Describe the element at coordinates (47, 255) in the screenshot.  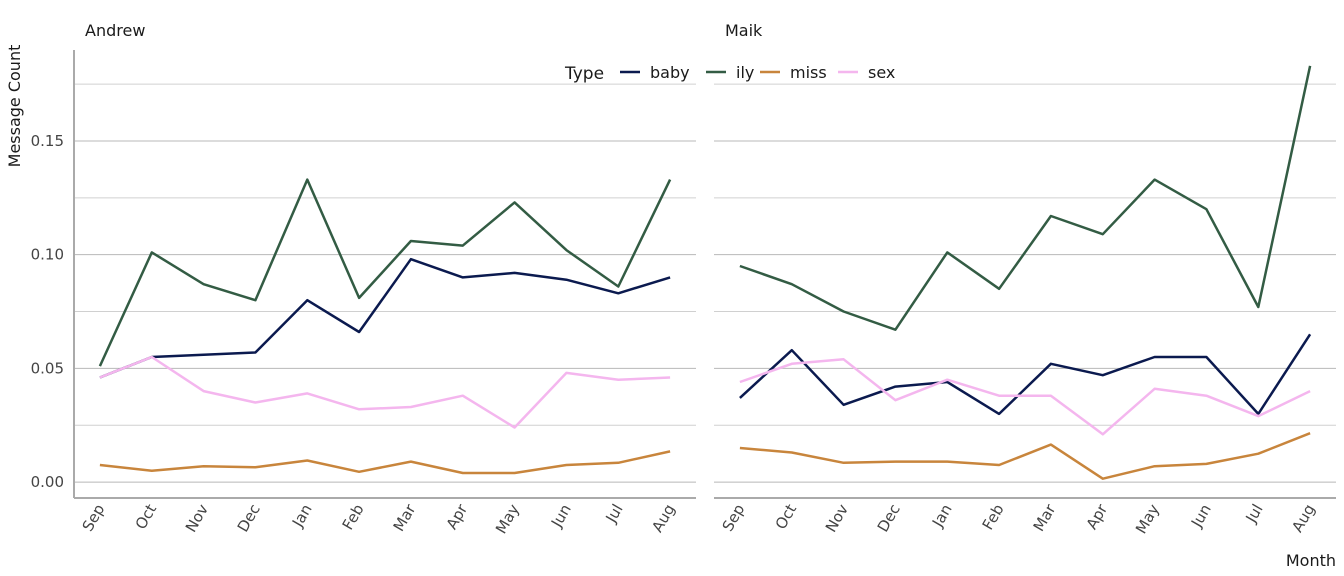
I see `y-tick-label: 0.10` at that location.